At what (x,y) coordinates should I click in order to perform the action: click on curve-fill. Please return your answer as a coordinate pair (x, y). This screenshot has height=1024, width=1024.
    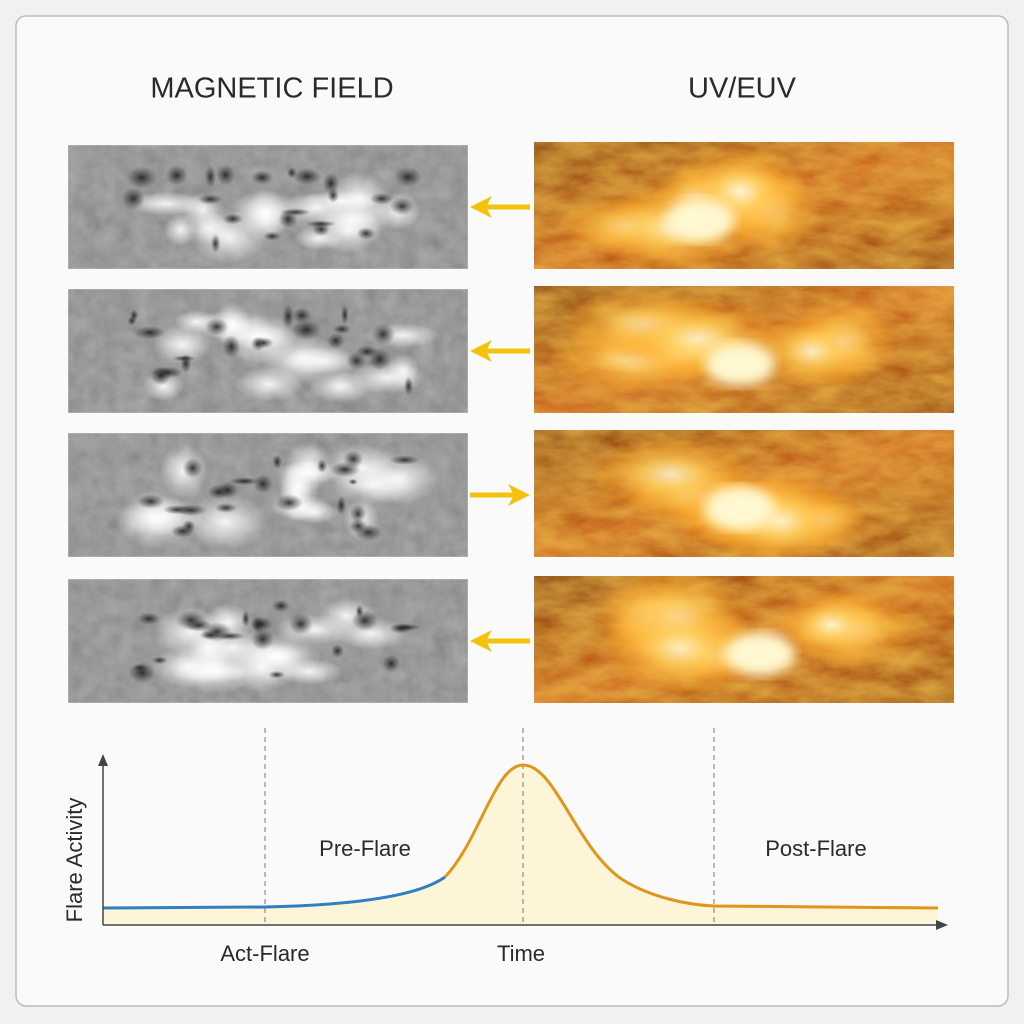
    Looking at the image, I should click on (520, 845).